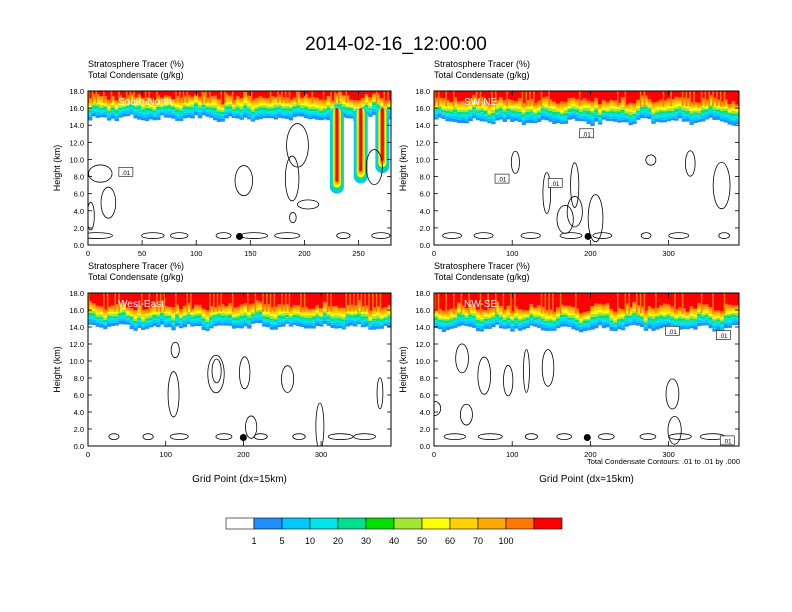  Describe the element at coordinates (586, 167) in the screenshot. I see `tracer-field` at that location.